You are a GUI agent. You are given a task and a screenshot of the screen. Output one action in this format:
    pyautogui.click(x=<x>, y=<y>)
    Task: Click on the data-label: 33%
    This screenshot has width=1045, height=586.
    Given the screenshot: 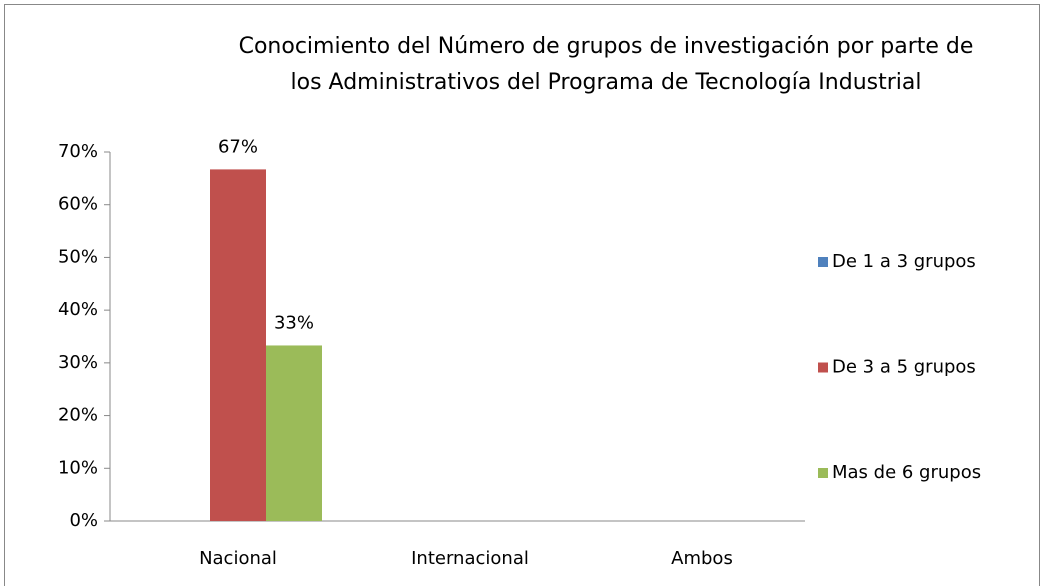 What is the action you would take?
    pyautogui.click(x=294, y=322)
    